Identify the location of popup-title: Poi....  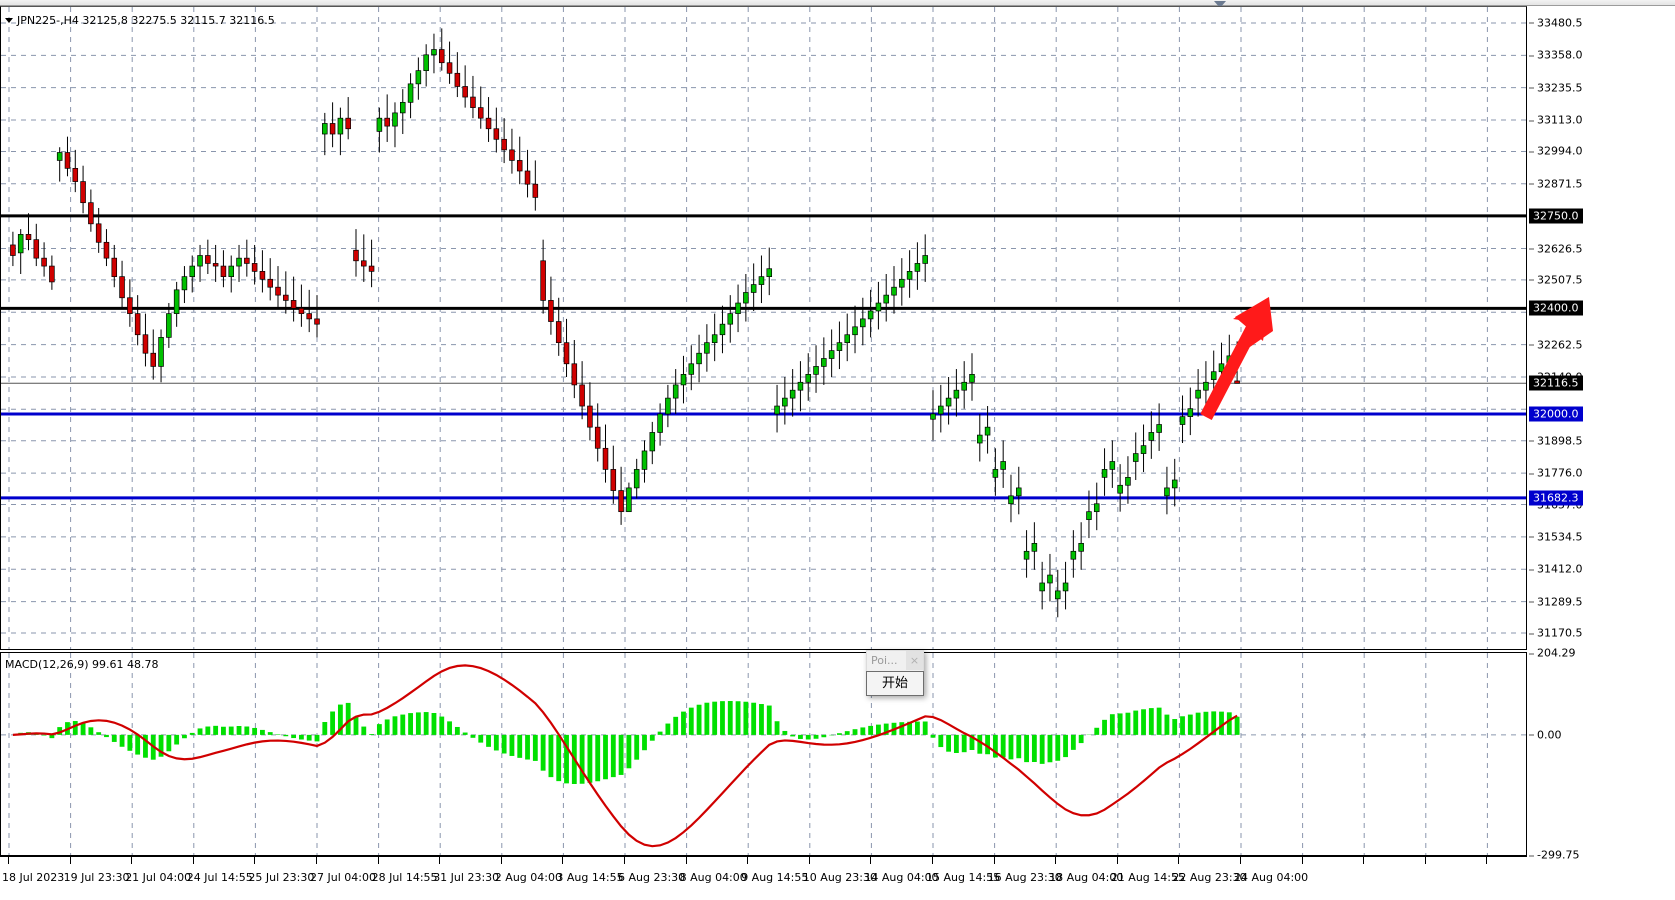
(884, 660).